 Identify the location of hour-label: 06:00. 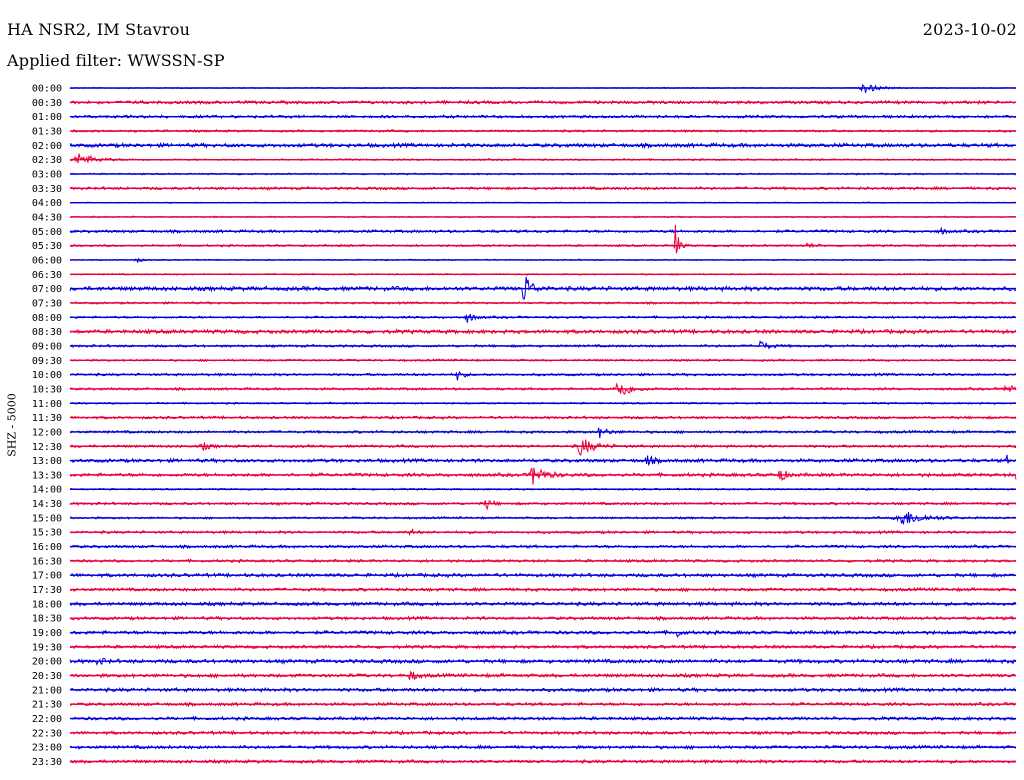
(47, 260).